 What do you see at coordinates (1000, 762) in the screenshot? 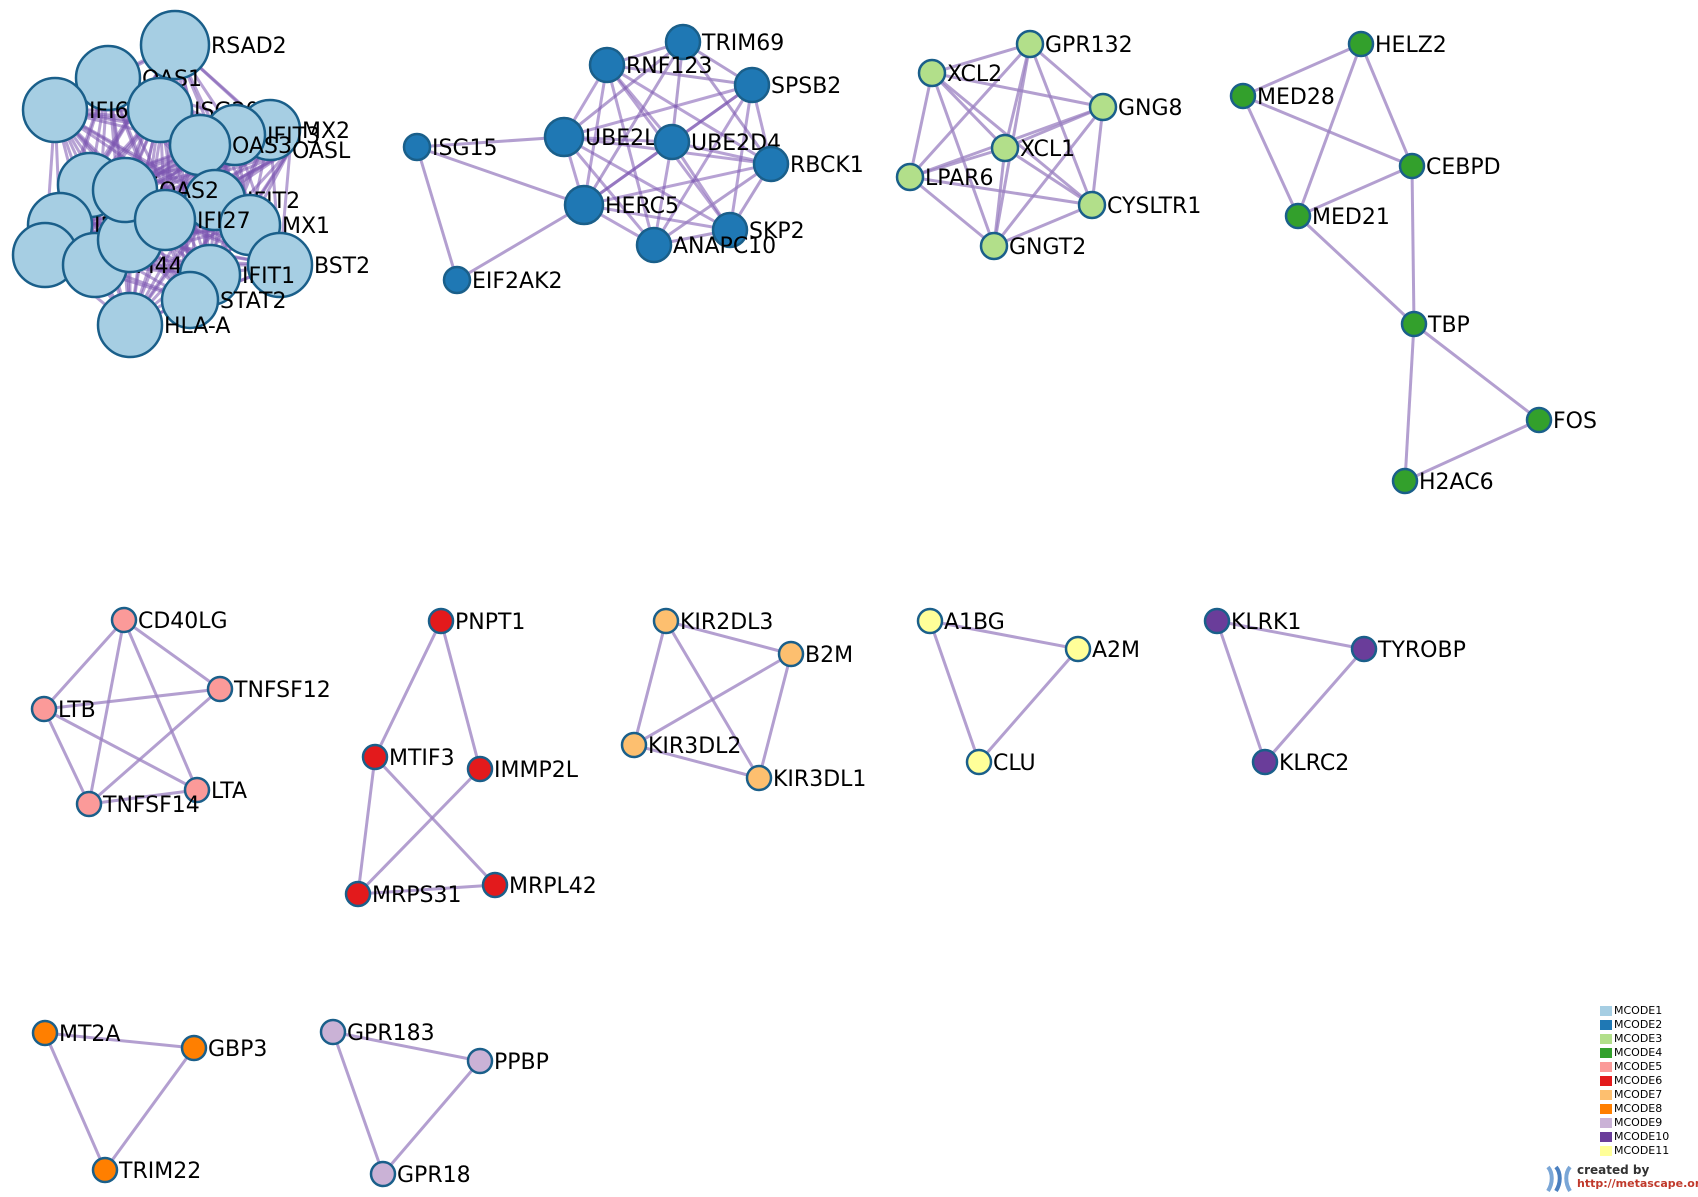
I see `node-clu: CLU` at bounding box center [1000, 762].